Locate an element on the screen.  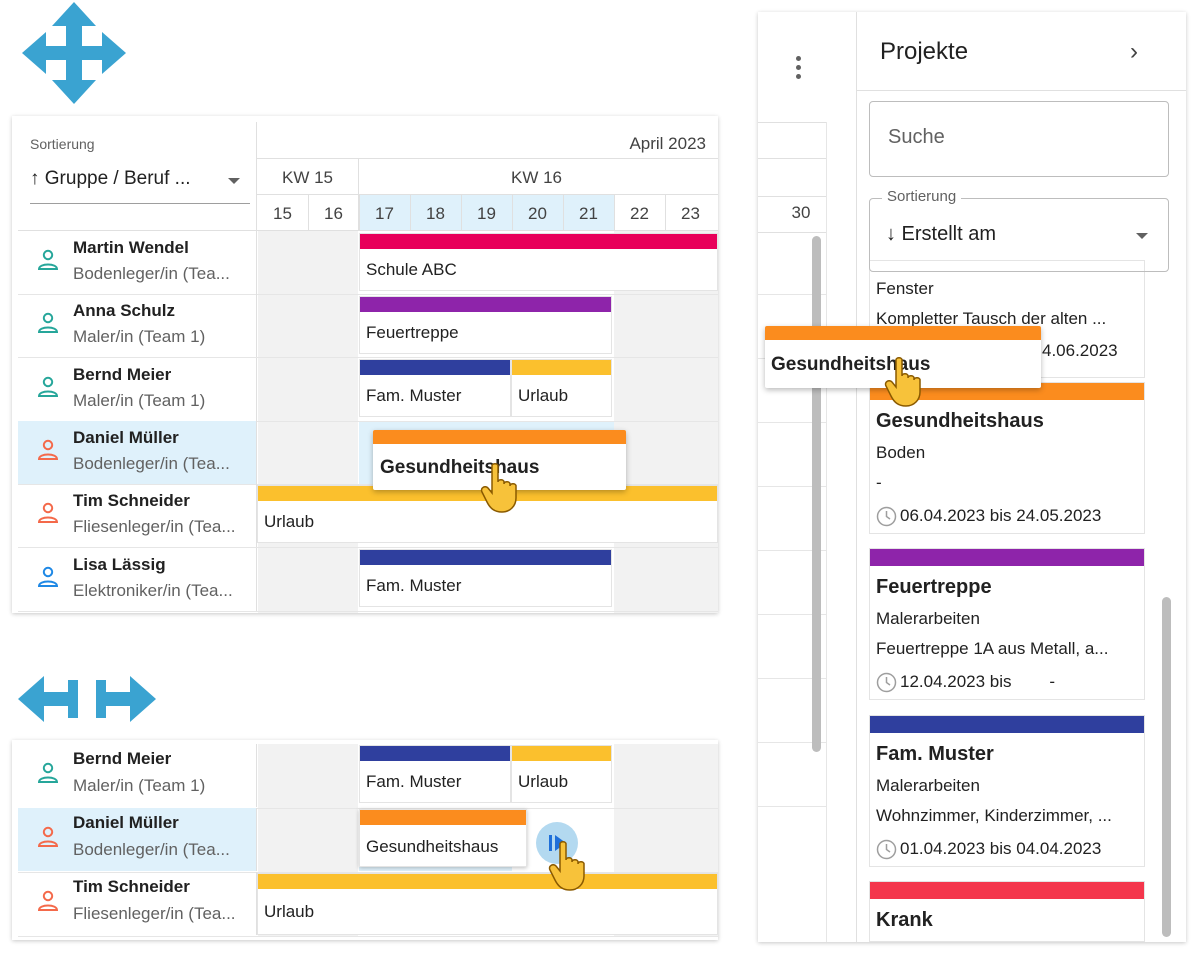
day-label: 17 is located at coordinates (384, 213).